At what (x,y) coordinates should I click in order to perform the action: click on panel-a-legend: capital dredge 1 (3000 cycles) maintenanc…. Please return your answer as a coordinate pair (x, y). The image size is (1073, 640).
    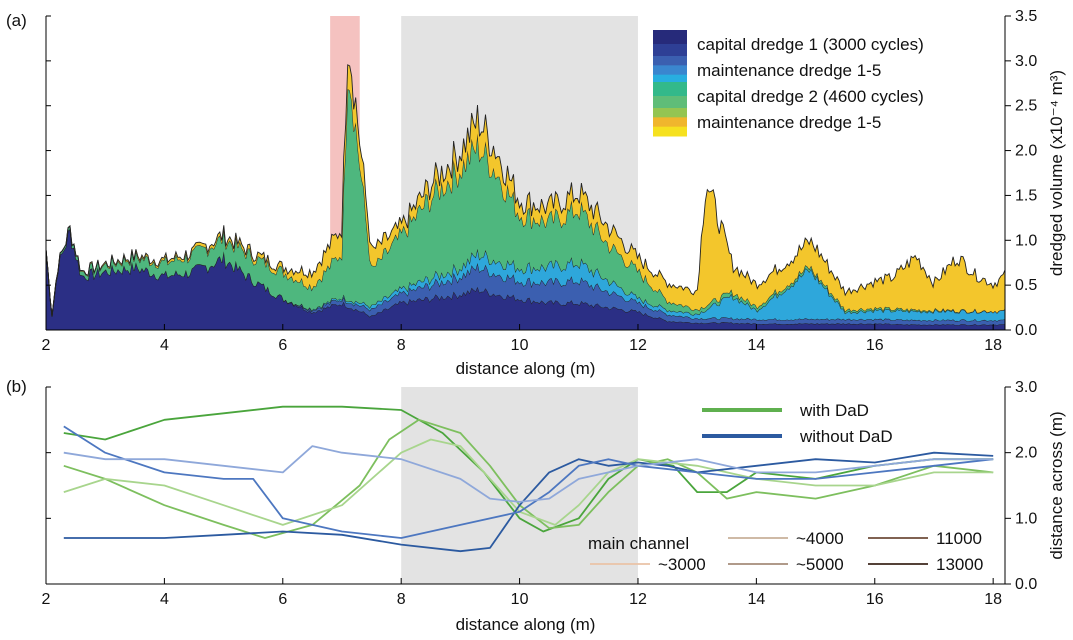
    Looking at the image, I should click on (812, 92).